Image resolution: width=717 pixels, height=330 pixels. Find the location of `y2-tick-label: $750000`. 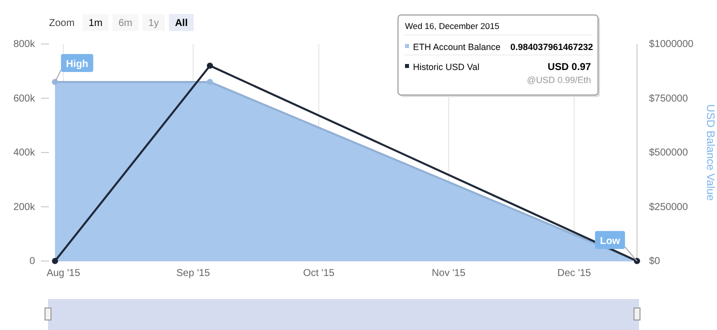

y2-tick-label: $750000 is located at coordinates (668, 98).